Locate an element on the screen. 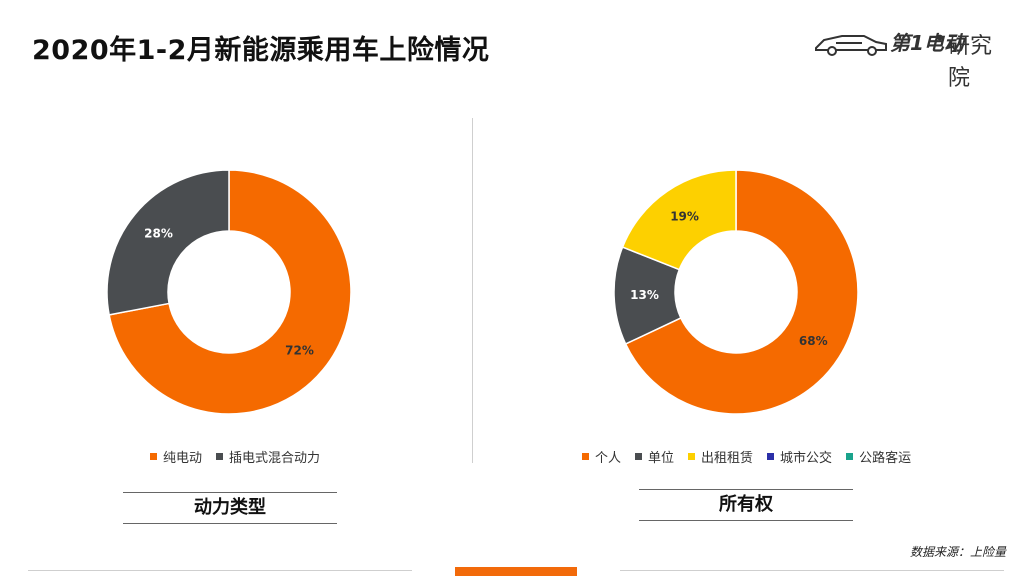 The height and width of the screenshot is (576, 1024). legend-item-0-0: 纯电动 is located at coordinates (176, 456).